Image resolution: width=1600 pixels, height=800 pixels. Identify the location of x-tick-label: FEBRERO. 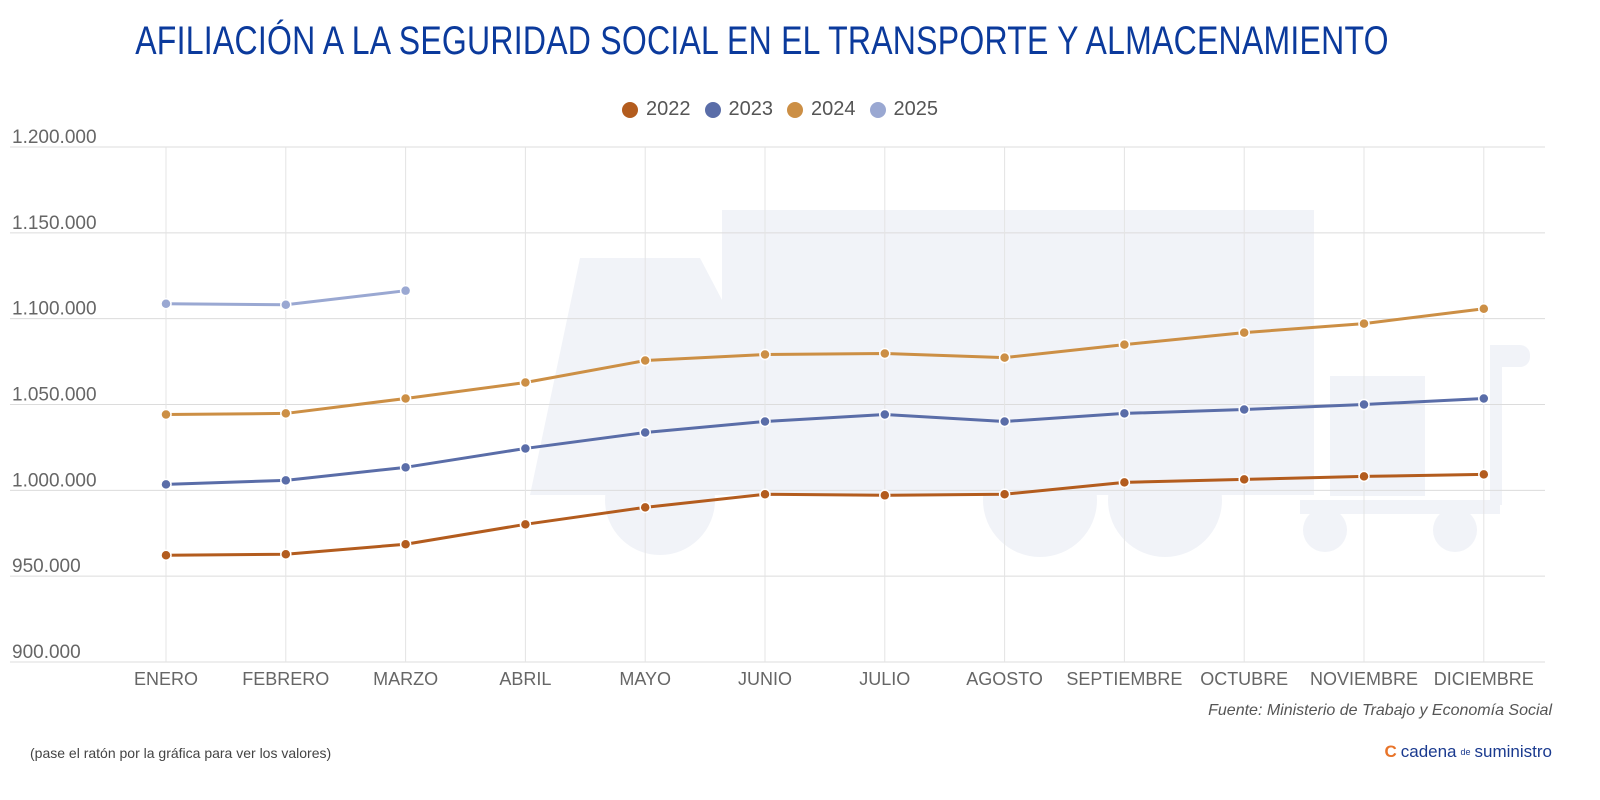
(285, 679).